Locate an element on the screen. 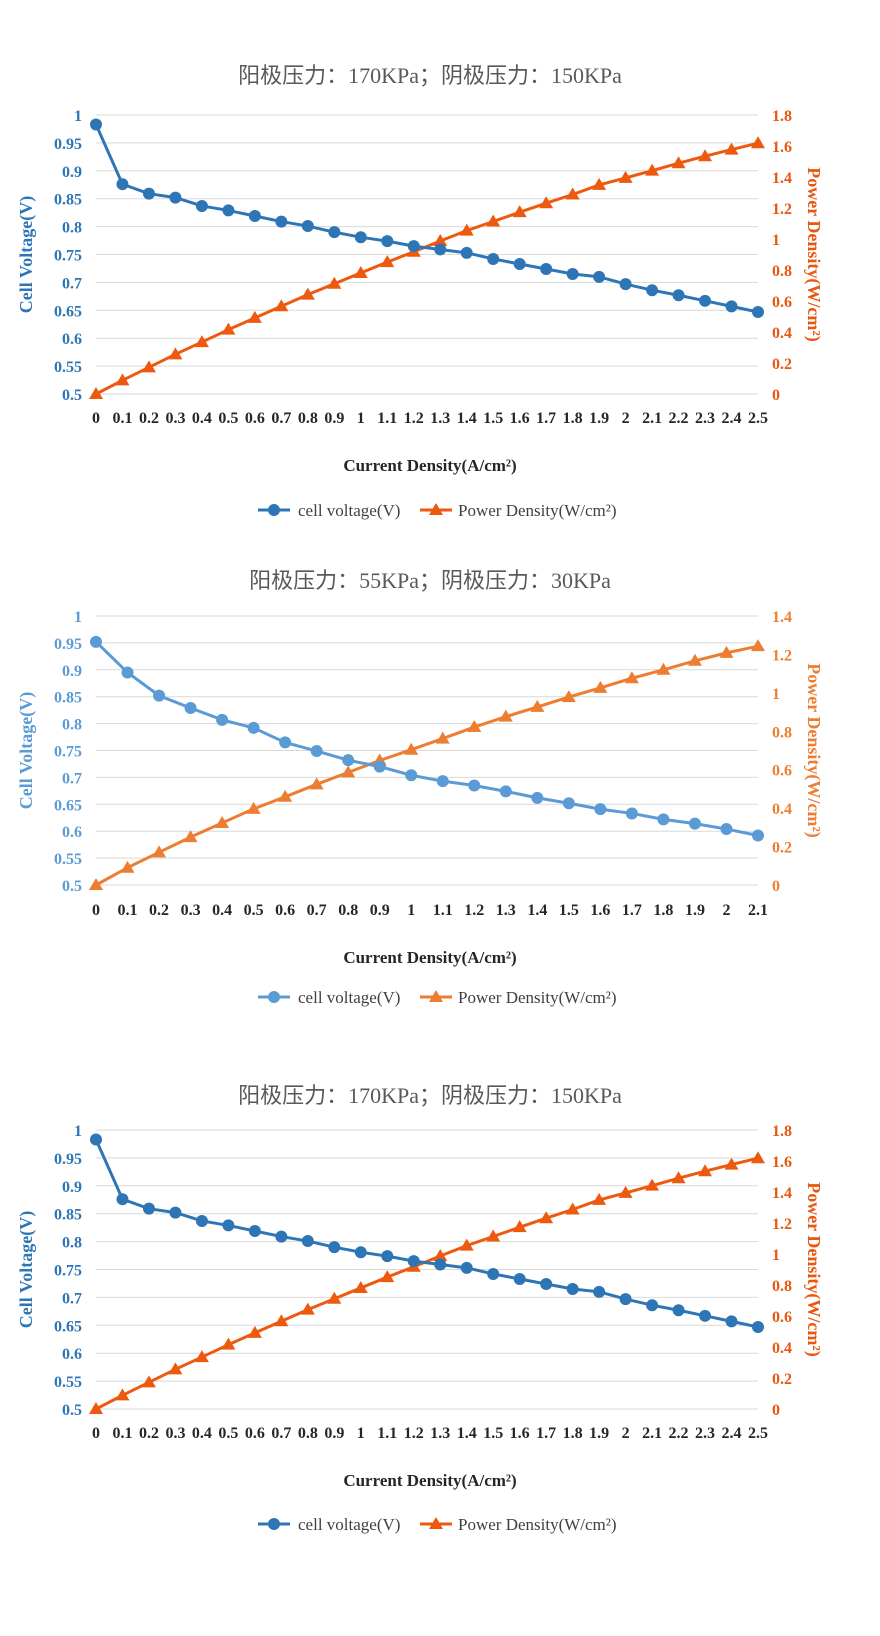  y2-tick-label: 1.8 is located at coordinates (782, 116).